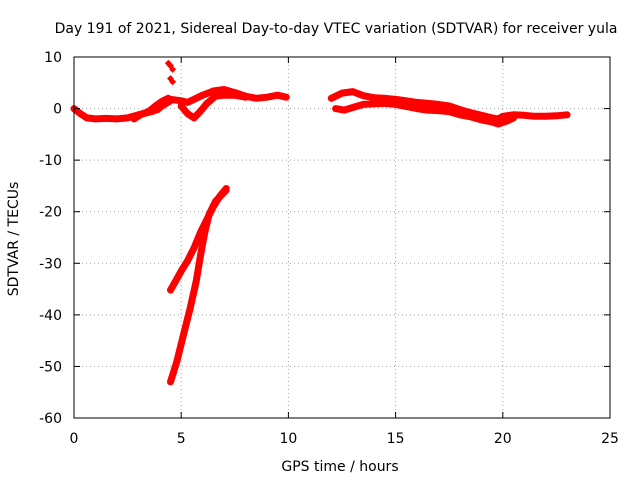 The height and width of the screenshot is (480, 640). I want to click on series-band, so click(198, 286).